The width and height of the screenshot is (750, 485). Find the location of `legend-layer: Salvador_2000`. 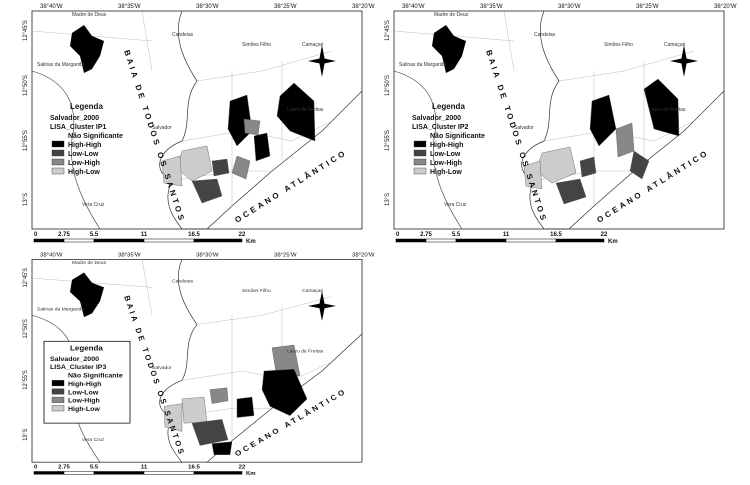

legend-layer: Salvador_2000 is located at coordinates (436, 118).